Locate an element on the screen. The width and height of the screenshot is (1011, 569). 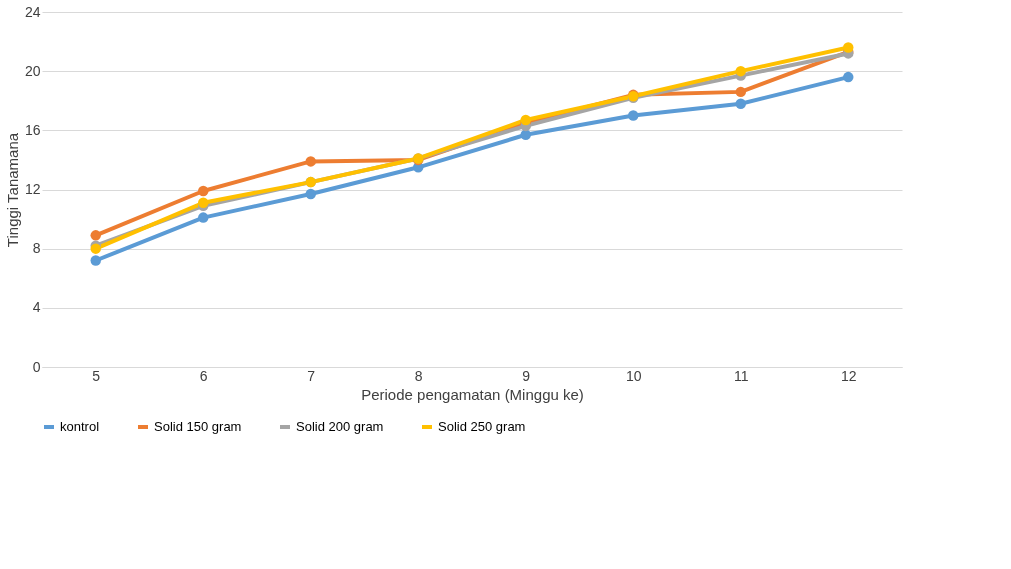
x-tick-label: 11 is located at coordinates (741, 375).